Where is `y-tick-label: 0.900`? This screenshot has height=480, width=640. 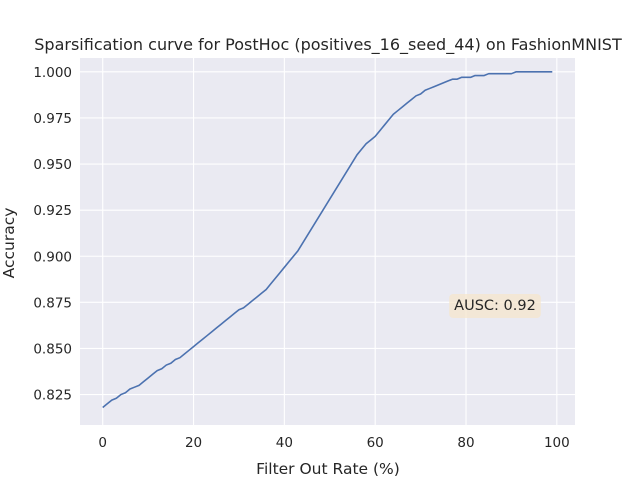
y-tick-label: 0.900 is located at coordinates (52, 257).